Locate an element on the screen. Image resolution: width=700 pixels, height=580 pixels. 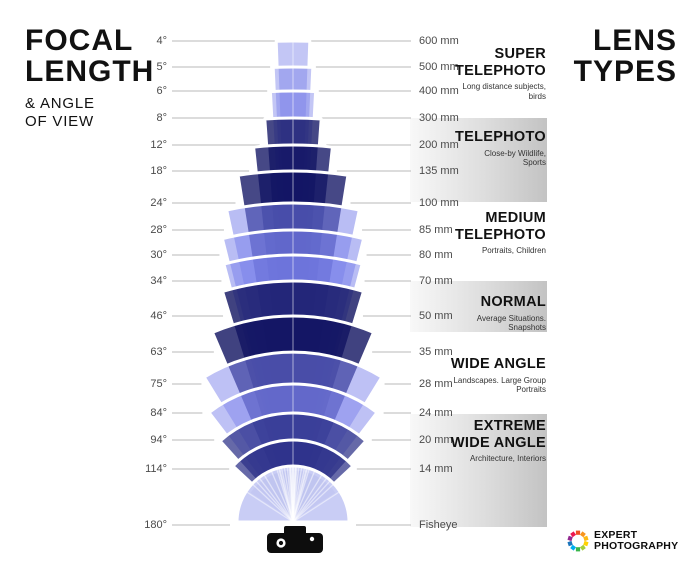
category-extreme-wide-angle: EXTREME WIDE ANGLE Architecture, Interiors is located at coordinates (461, 441).